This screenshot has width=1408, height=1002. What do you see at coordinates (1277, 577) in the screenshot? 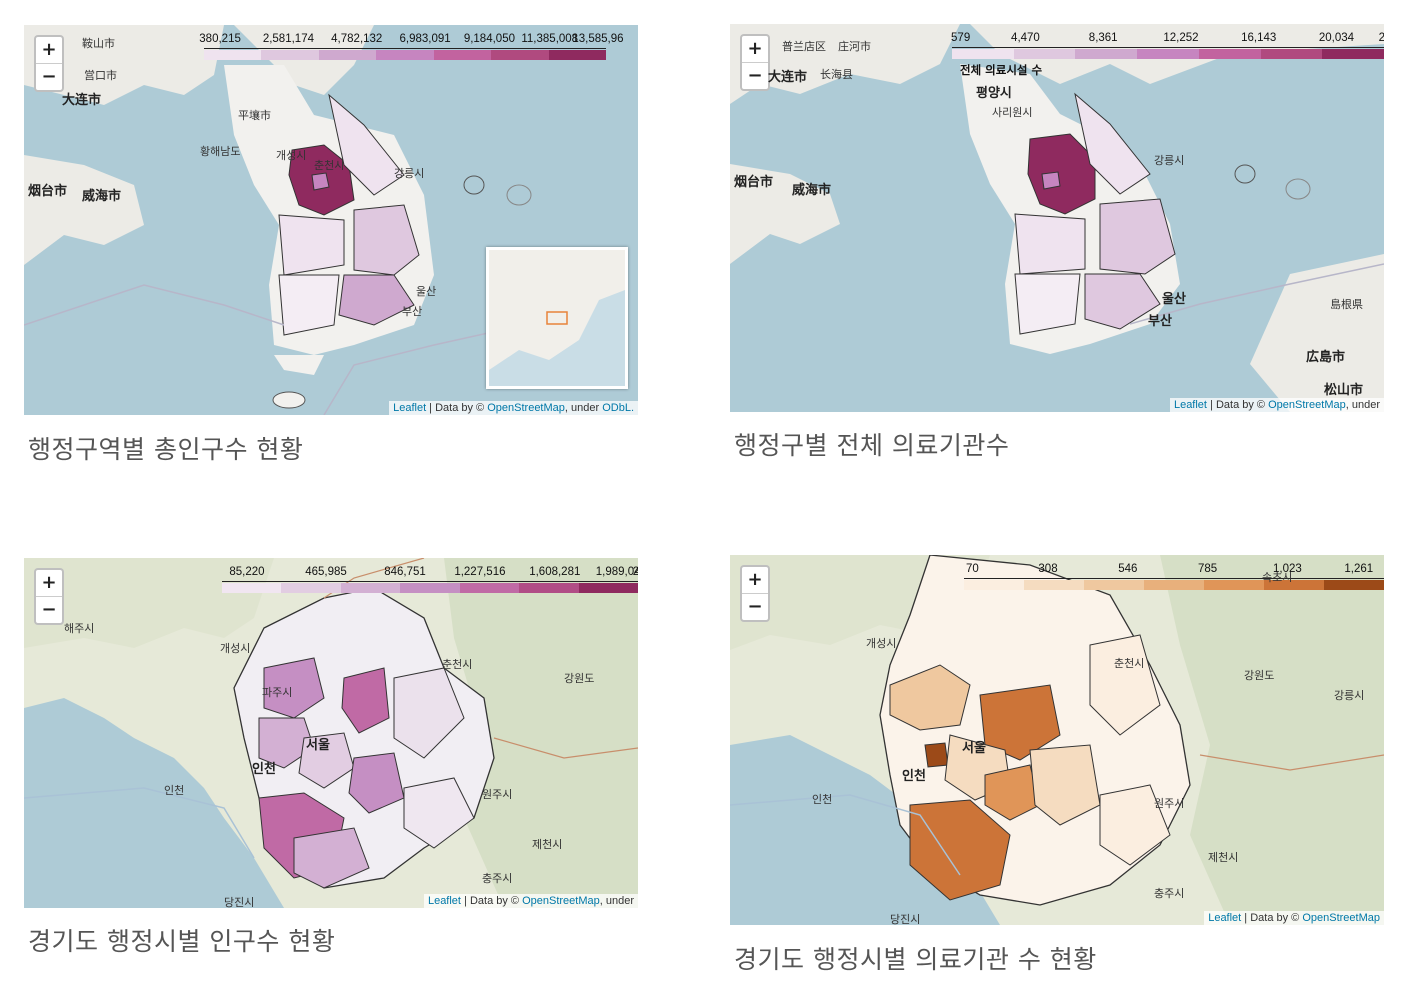
I see `map-label: 속초시` at bounding box center [1277, 577].